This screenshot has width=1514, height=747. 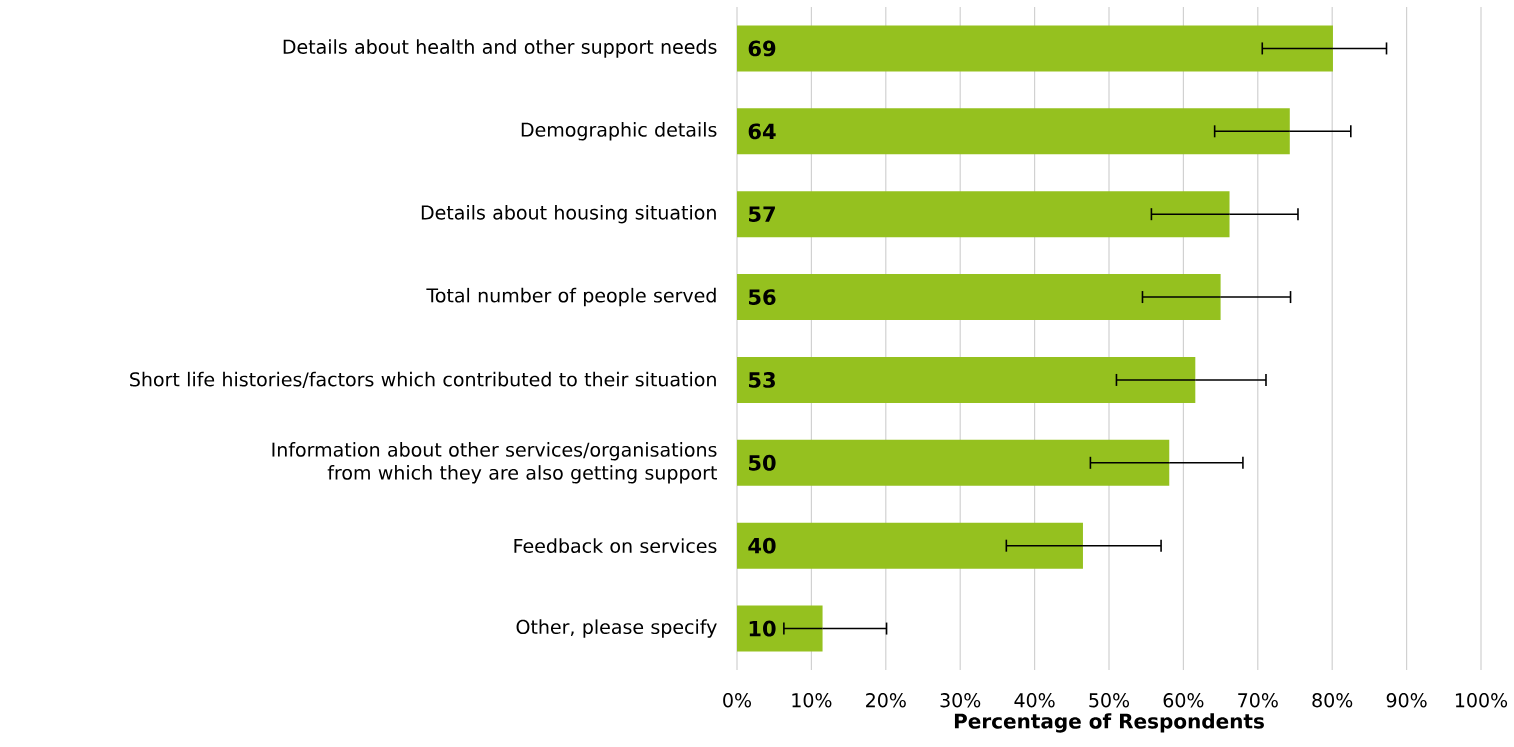 What do you see at coordinates (423, 380) in the screenshot?
I see `y-tick-label: Short life histories/factors which contributed to their situation` at bounding box center [423, 380].